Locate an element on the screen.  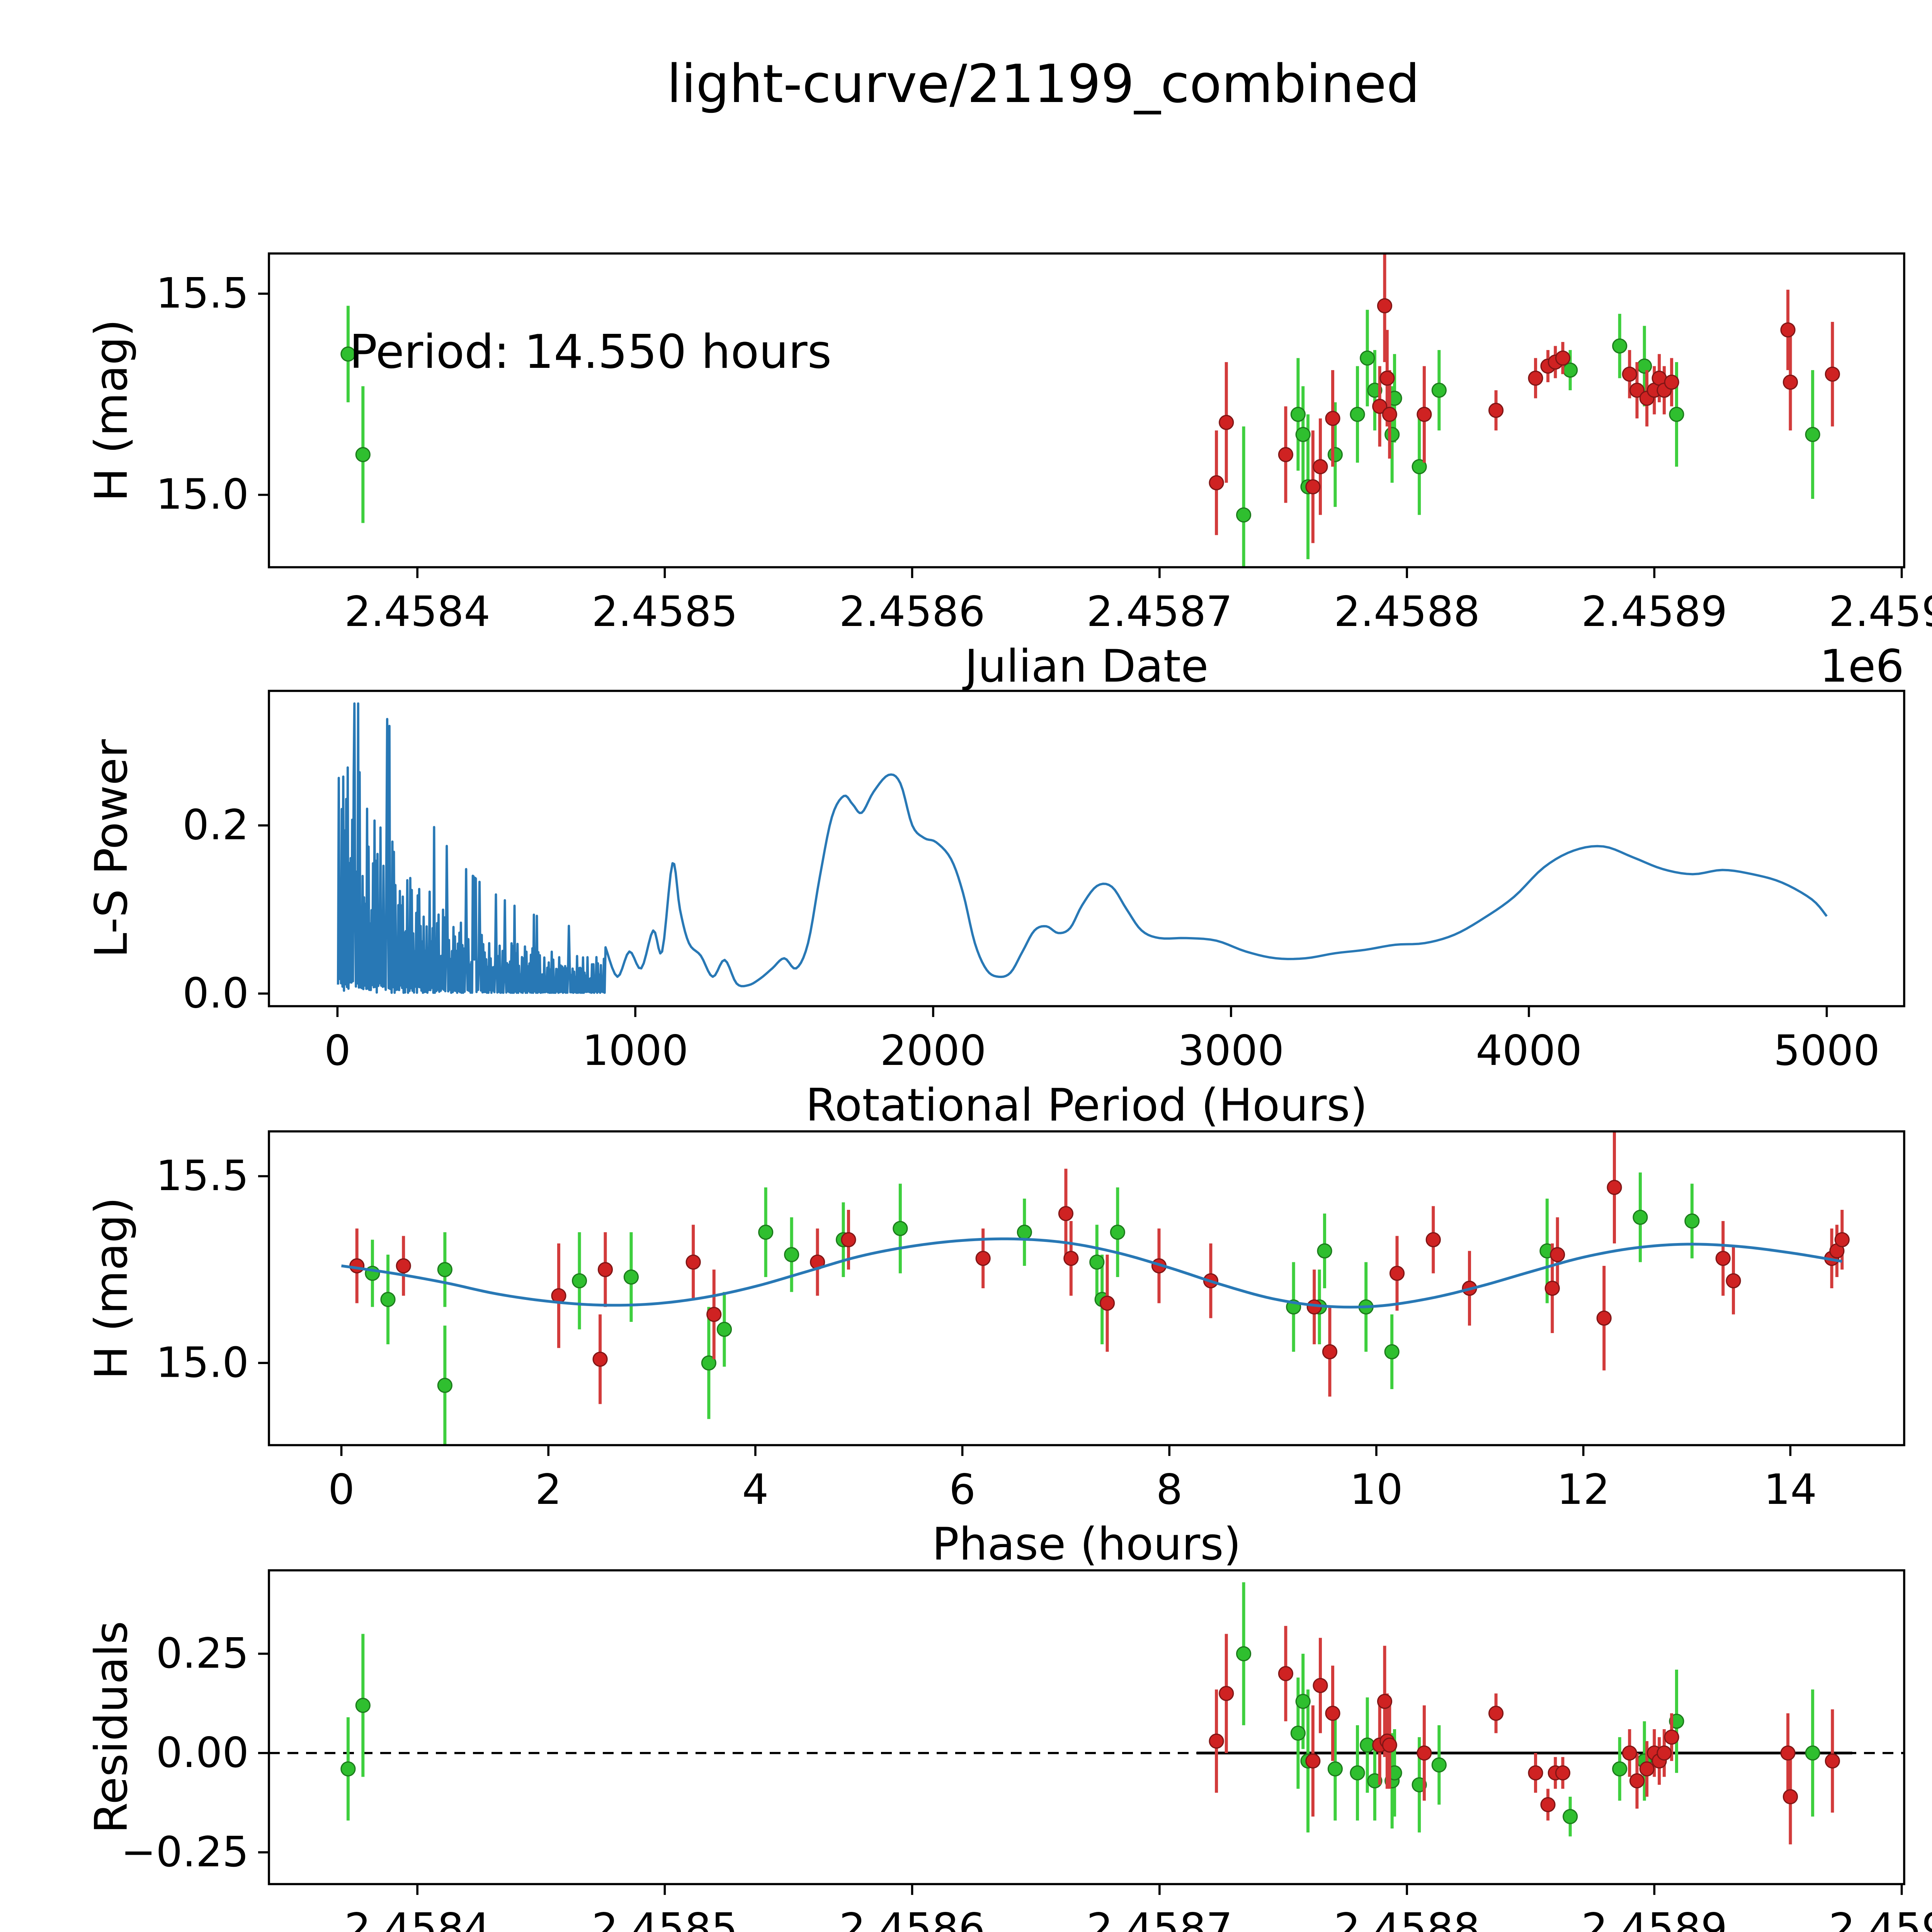
periodogram-line is located at coordinates (1083, 848).